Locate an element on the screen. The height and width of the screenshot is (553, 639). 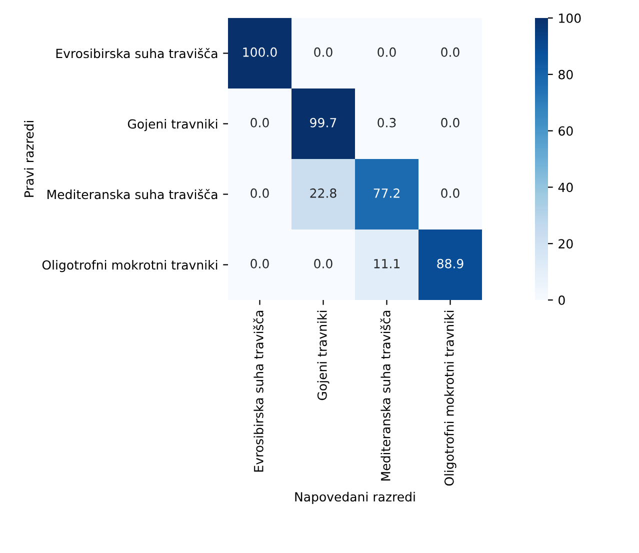
data-label: 99.7 is located at coordinates (323, 123).